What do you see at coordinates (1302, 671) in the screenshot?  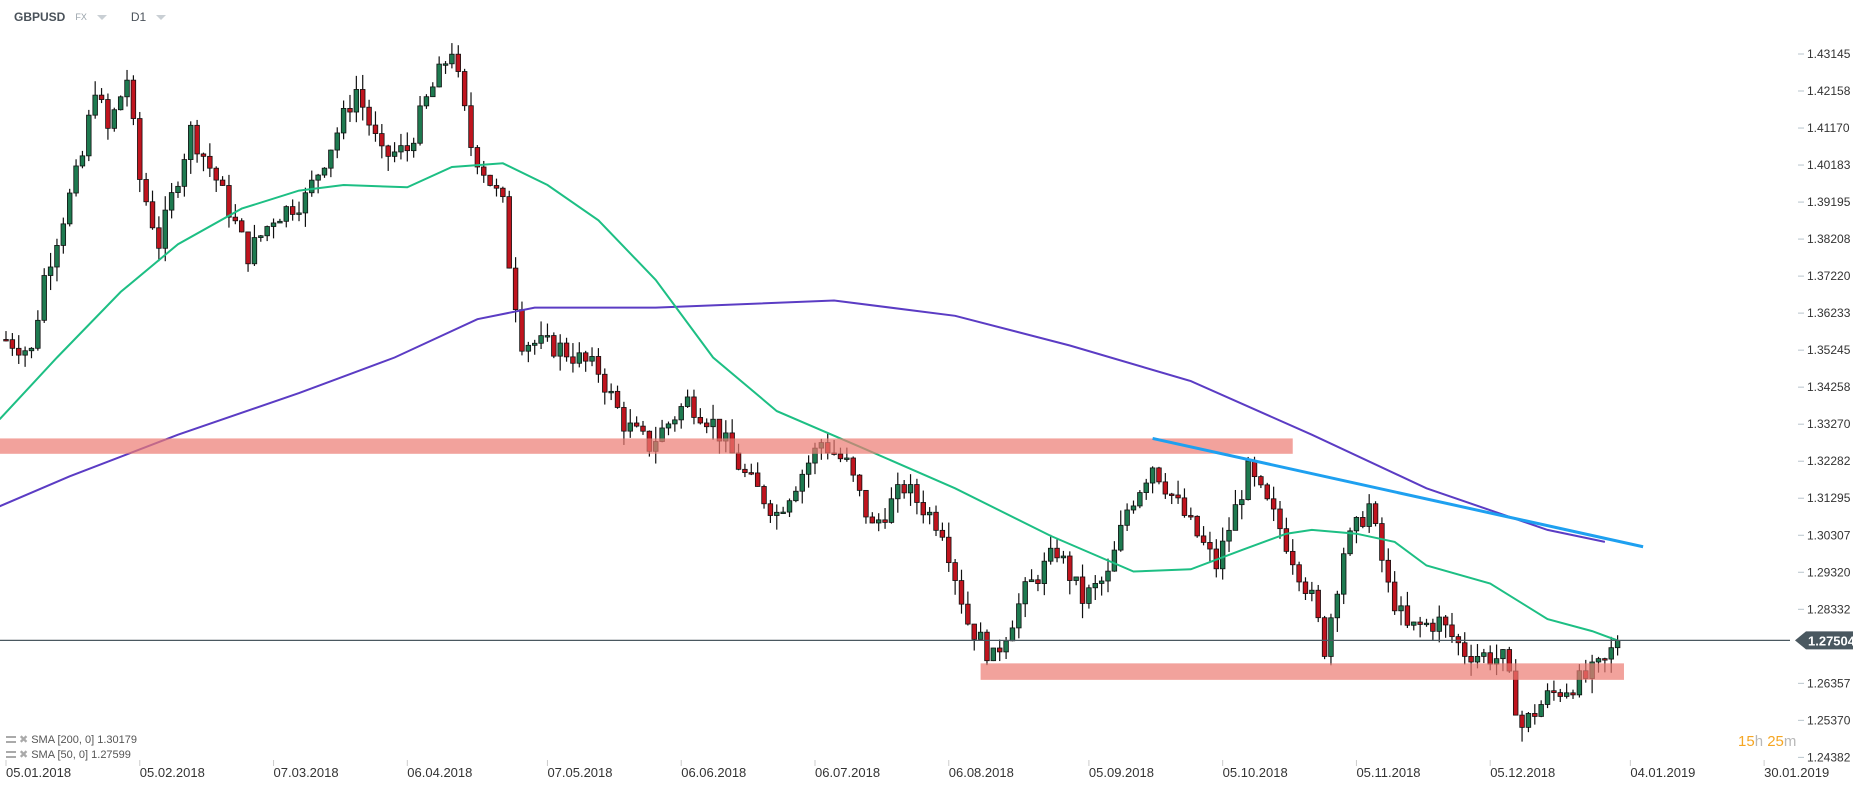 I see `support-zone` at bounding box center [1302, 671].